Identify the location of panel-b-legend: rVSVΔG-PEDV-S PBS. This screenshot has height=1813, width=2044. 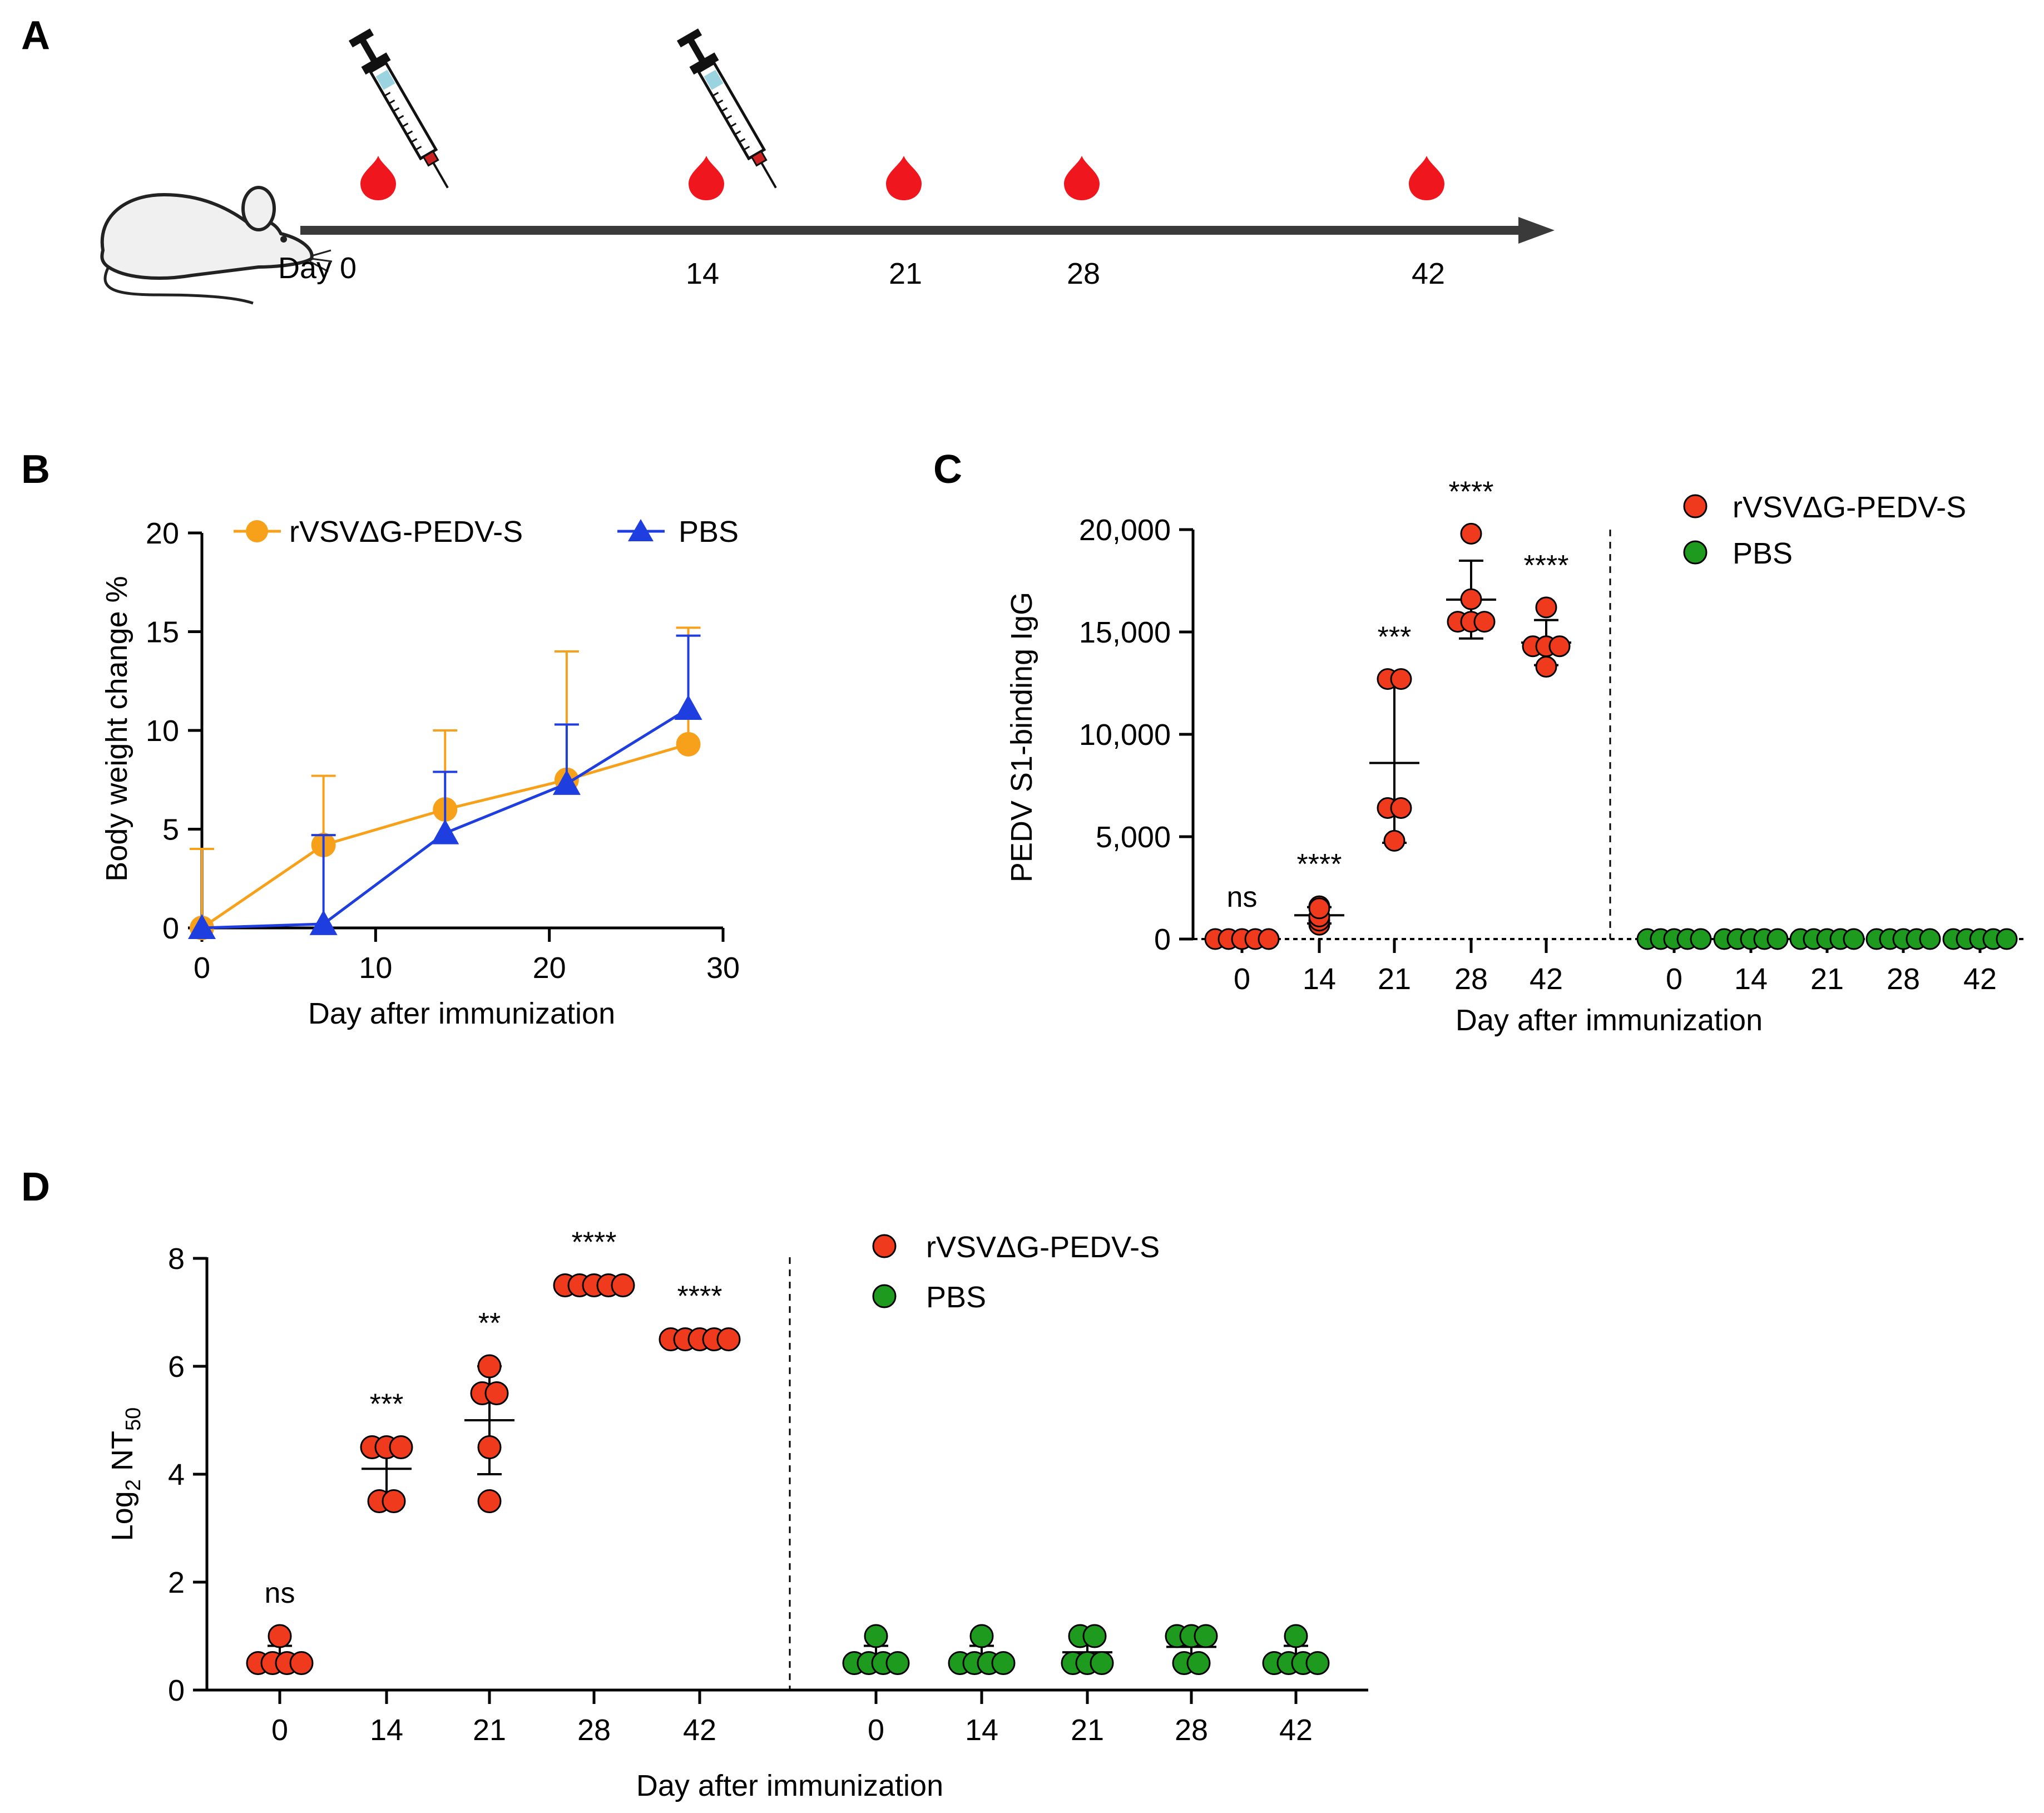
(487, 532).